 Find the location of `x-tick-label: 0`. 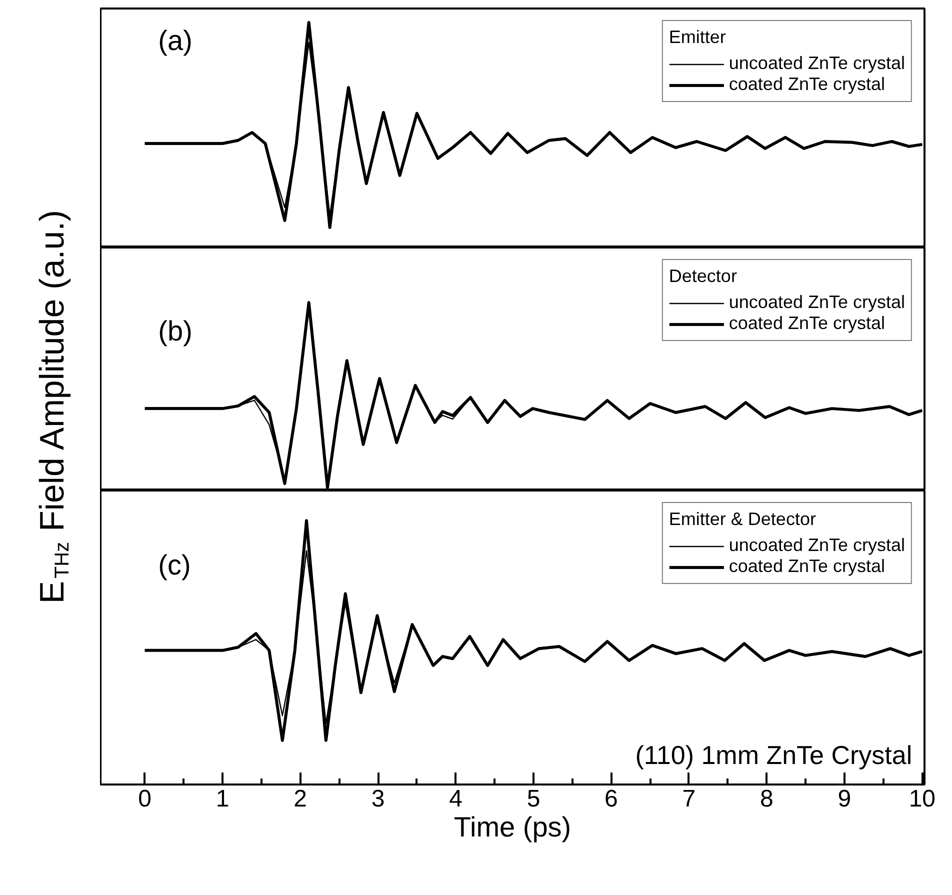

x-tick-label: 0 is located at coordinates (145, 799).